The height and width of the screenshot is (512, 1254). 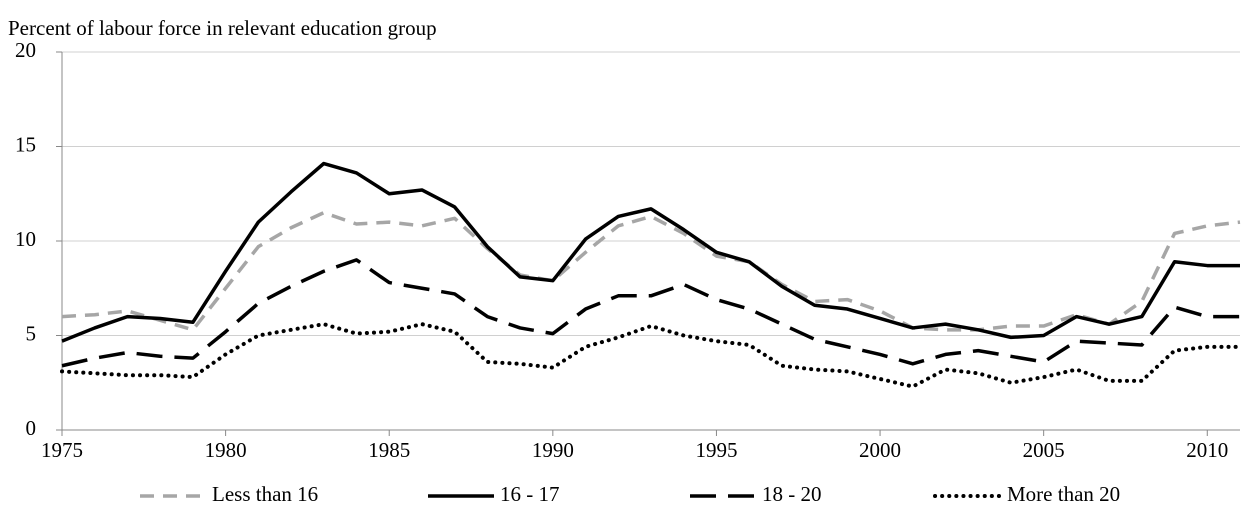 What do you see at coordinates (651, 355) in the screenshot?
I see `series-line` at bounding box center [651, 355].